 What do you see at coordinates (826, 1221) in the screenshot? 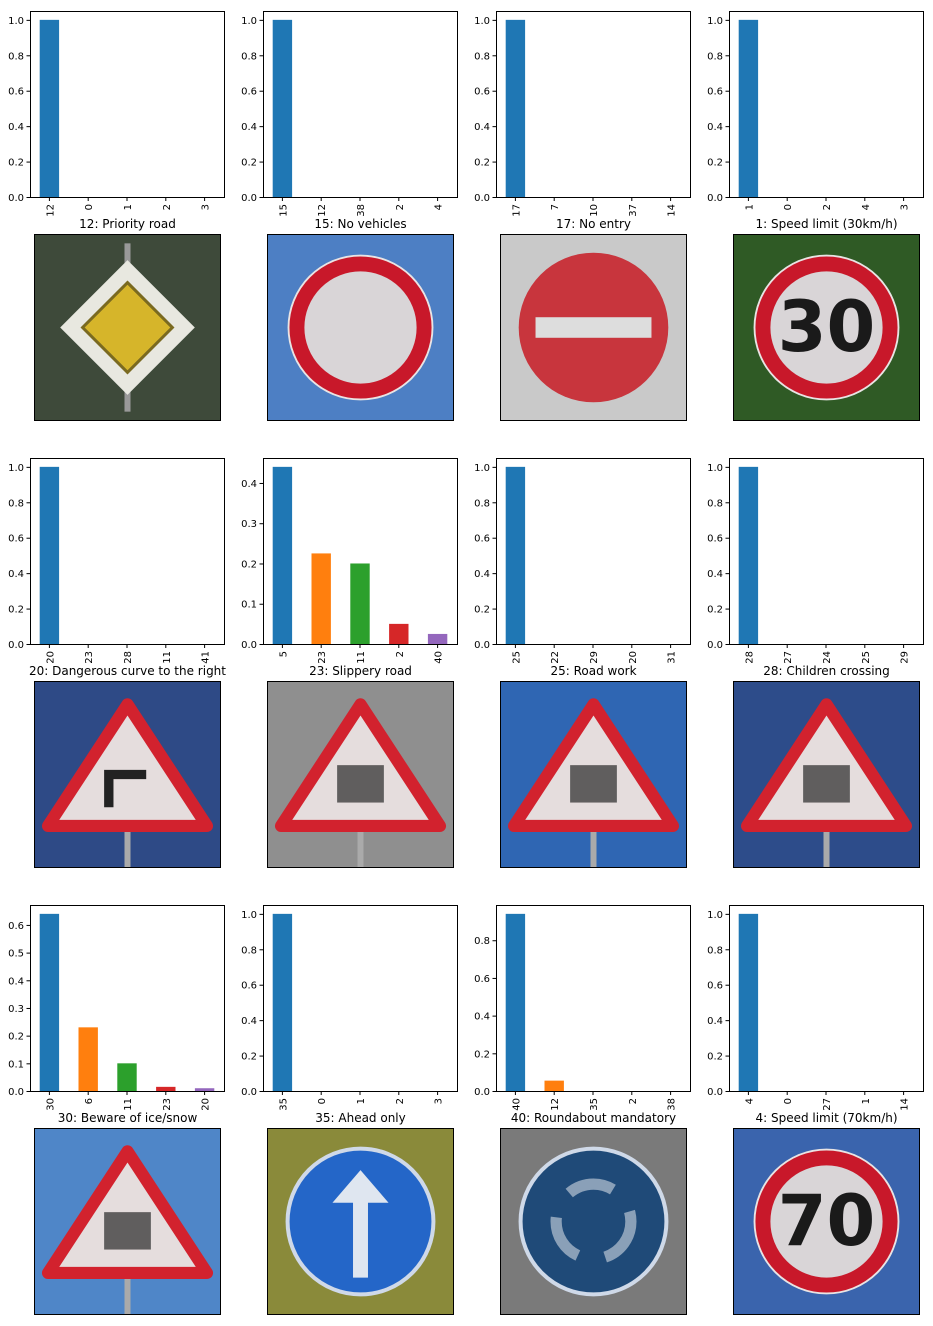
I see `sign-image: 70` at bounding box center [826, 1221].